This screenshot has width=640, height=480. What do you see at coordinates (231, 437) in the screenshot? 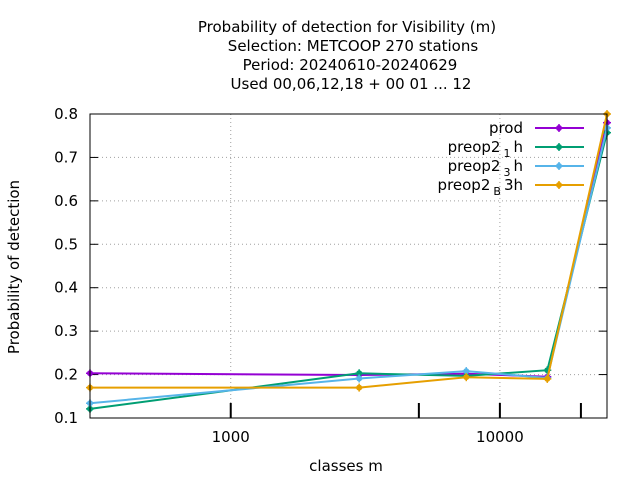
I see `x-tick-label: 1000` at bounding box center [231, 437].